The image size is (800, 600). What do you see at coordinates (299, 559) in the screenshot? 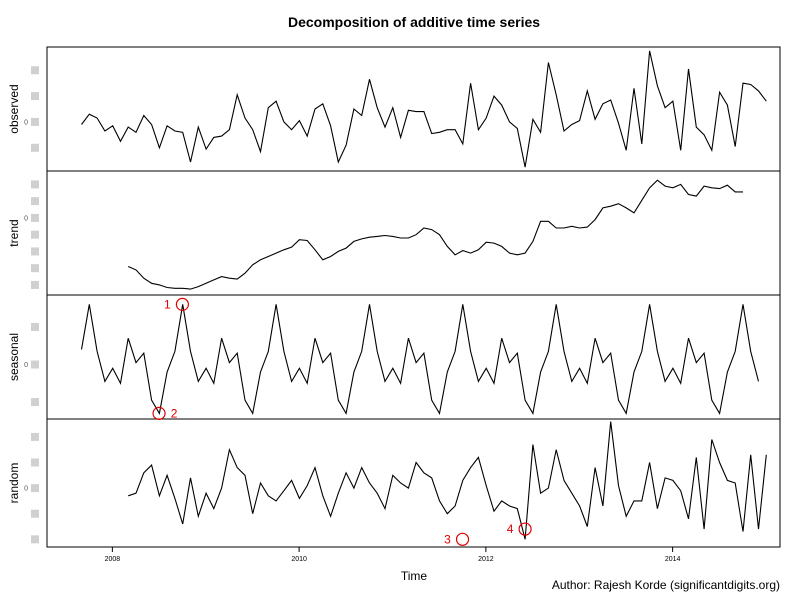
I see `x-tick-label: 2010` at bounding box center [299, 559].